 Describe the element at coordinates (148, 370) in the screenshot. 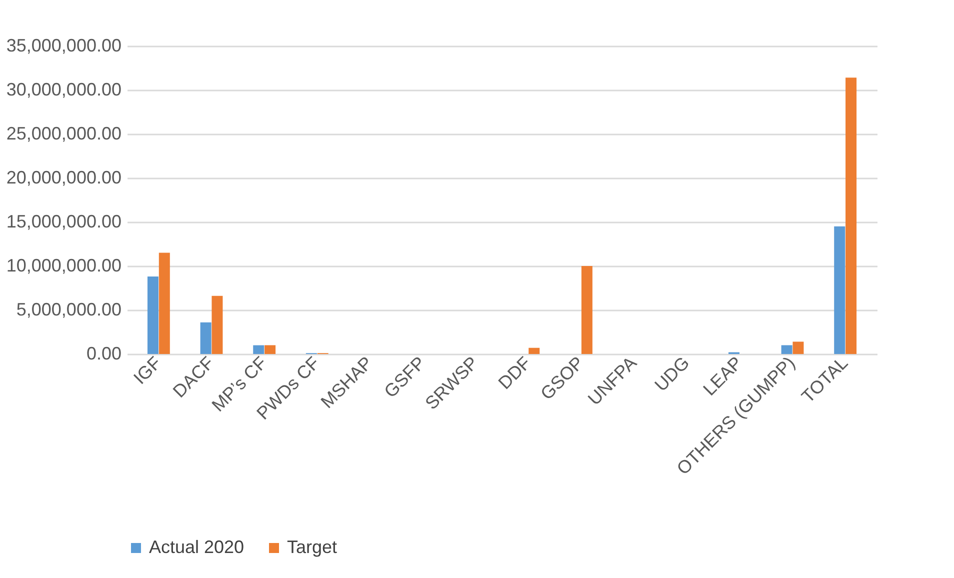

I see `x-tick-label: IGF` at that location.